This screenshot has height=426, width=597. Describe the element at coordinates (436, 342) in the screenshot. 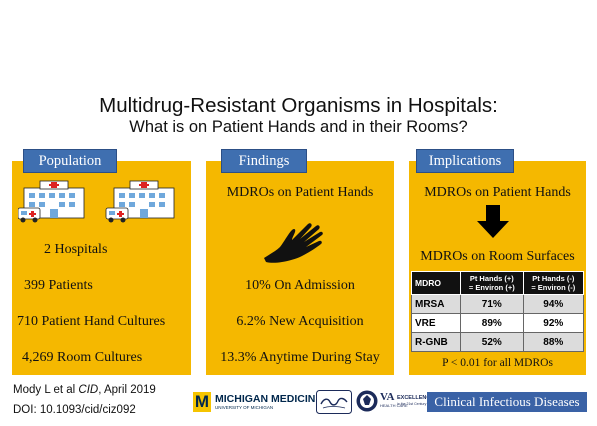

I see `table-cell: R-GNB` at that location.